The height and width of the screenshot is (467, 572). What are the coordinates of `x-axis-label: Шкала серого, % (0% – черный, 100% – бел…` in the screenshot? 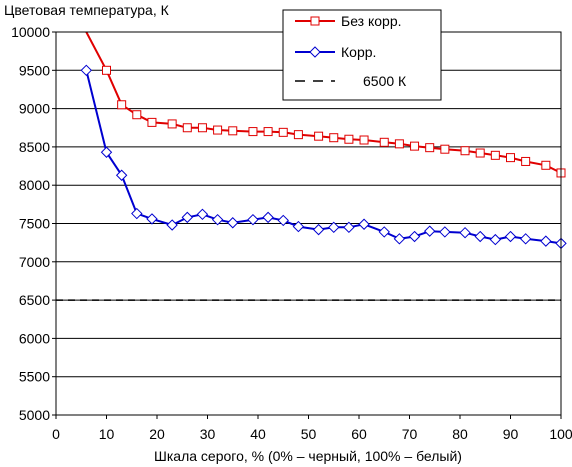 It's located at (308, 456).